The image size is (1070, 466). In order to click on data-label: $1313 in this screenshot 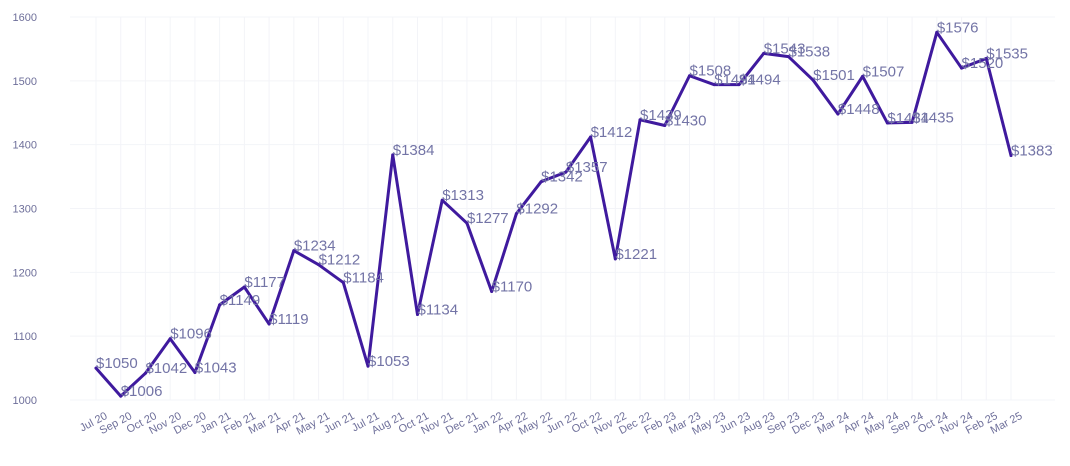, I will do `click(463, 195)`.